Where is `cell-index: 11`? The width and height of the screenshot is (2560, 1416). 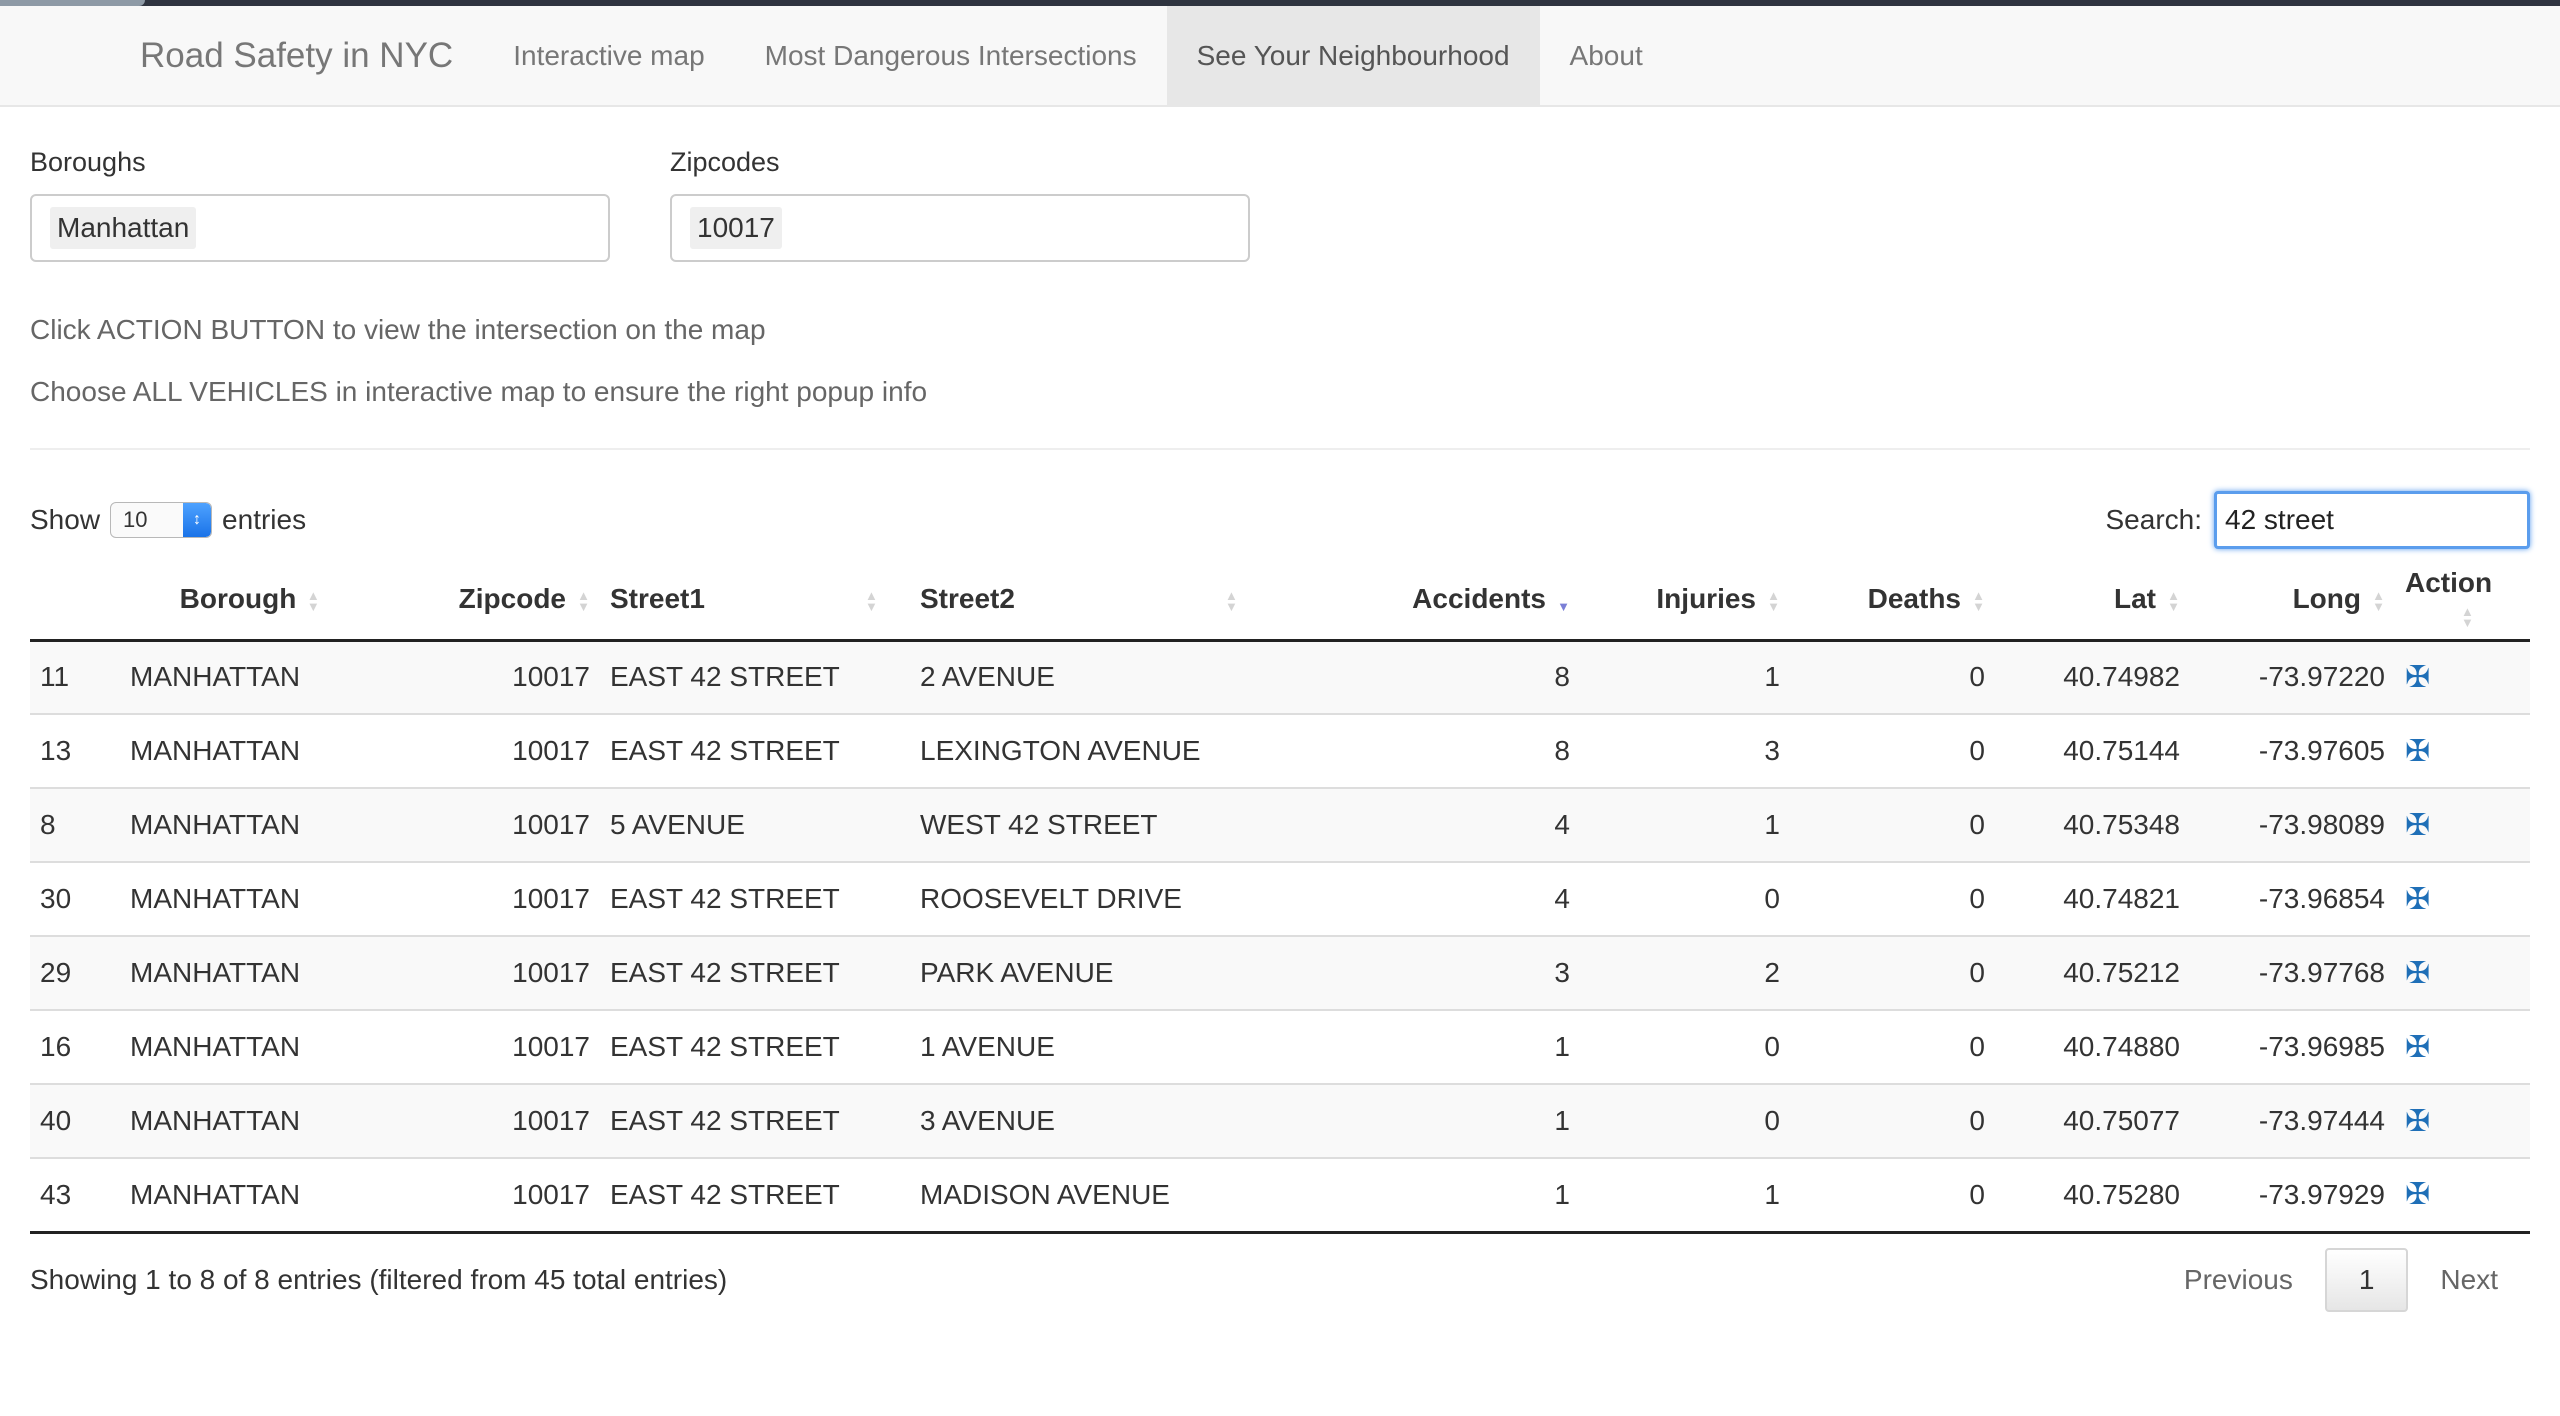 cell-index: 11 is located at coordinates (75, 677).